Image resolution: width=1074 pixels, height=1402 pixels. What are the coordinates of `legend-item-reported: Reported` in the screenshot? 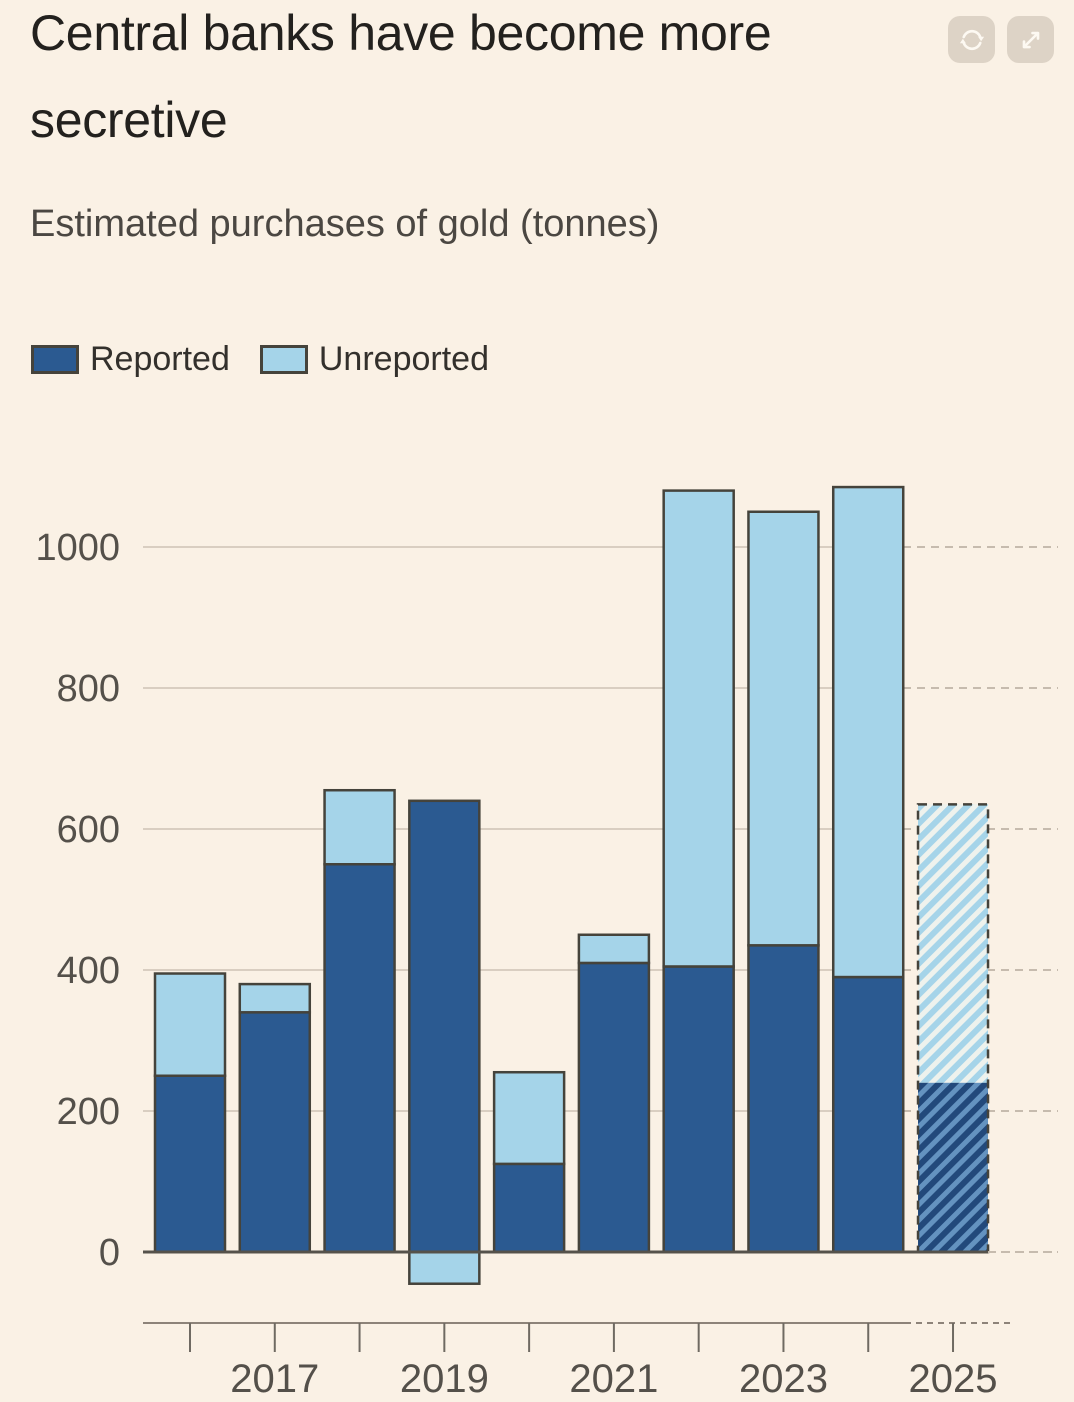 It's located at (130, 359).